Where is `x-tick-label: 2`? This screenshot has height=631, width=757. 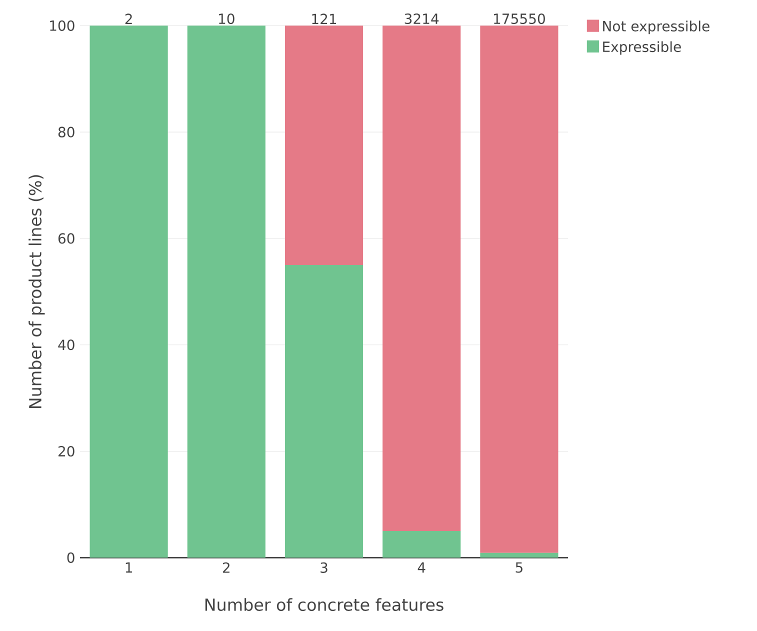 x-tick-label: 2 is located at coordinates (226, 567).